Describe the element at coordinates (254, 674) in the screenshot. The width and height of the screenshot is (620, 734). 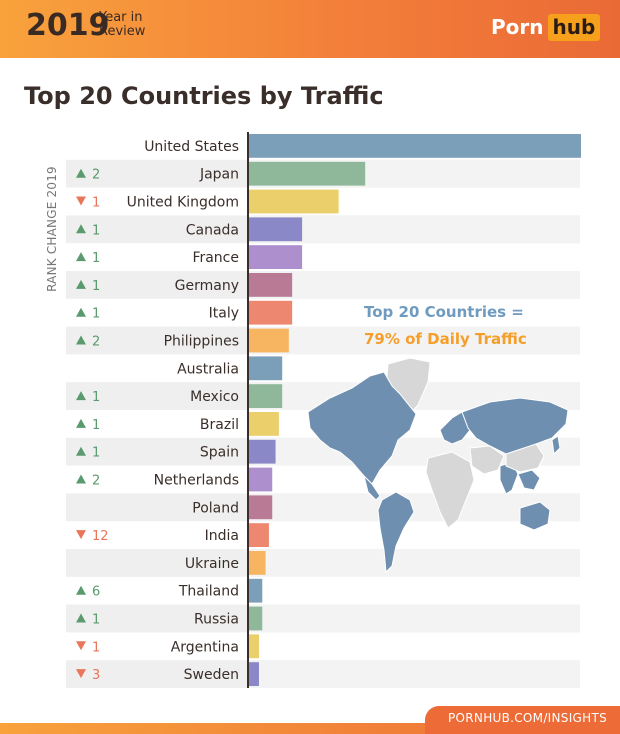
I see `bar-sweden` at that location.